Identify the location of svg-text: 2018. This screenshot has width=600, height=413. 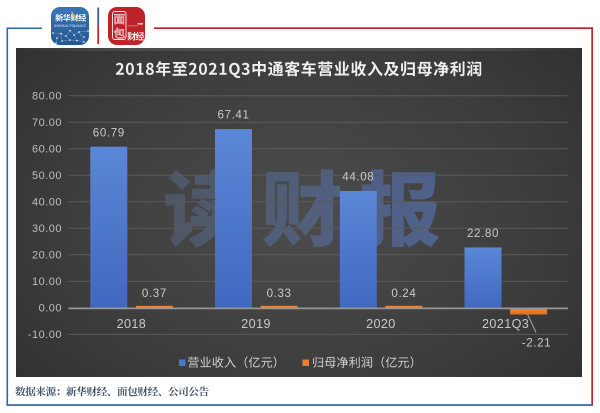
(132, 324).